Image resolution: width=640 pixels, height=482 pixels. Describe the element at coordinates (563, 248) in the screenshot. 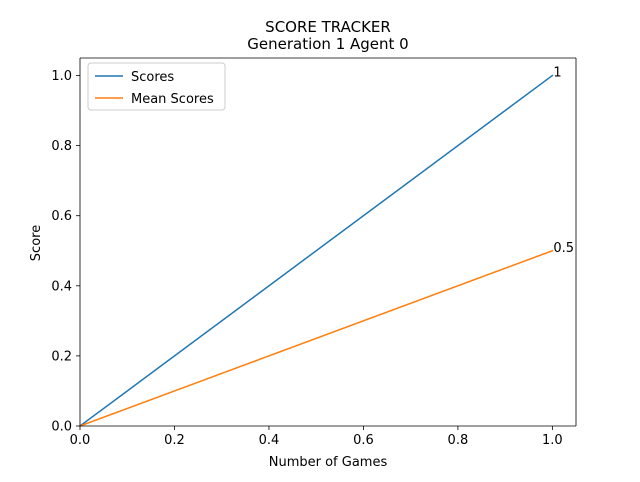

I see `end-value-label: 0.5` at that location.